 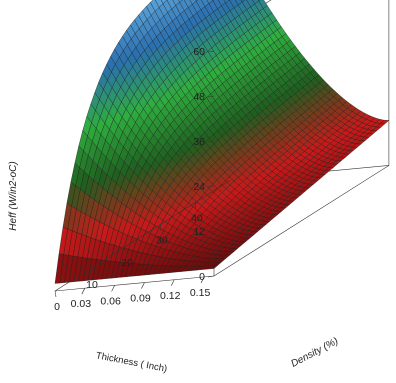 I want to click on y-tick-label: 0, so click(x=57, y=307).